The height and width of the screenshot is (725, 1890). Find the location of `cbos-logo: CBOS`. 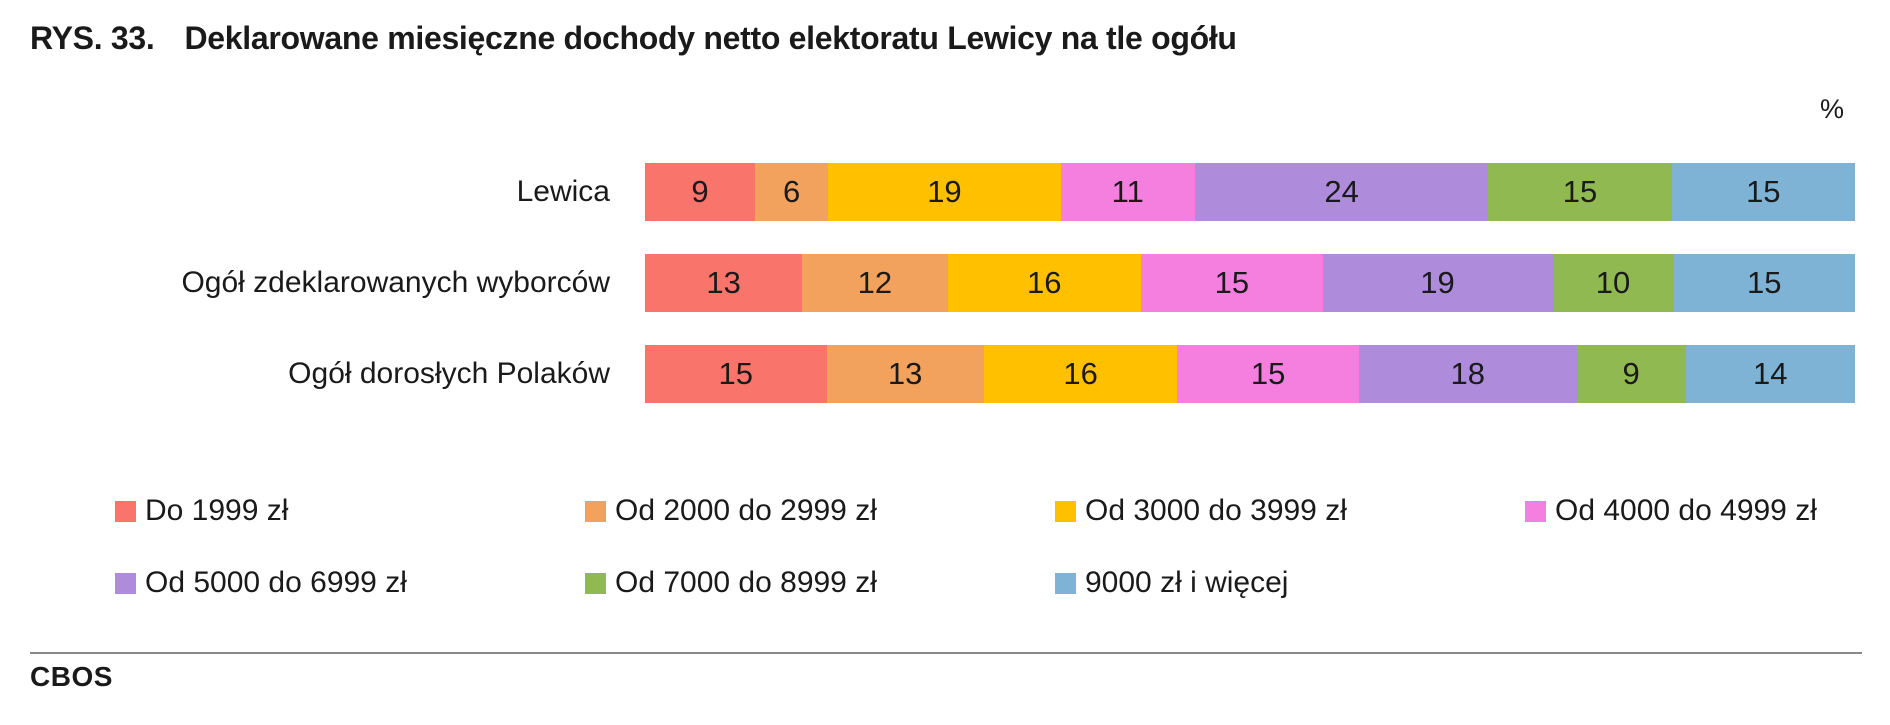

cbos-logo: CBOS is located at coordinates (71, 676).